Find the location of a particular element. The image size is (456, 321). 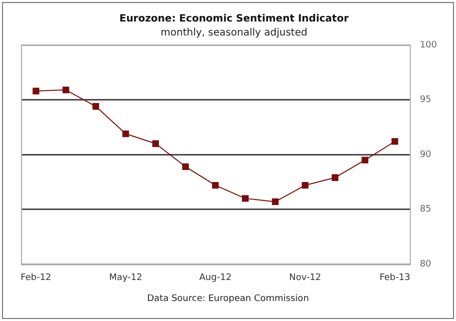

y-tick-label: 90 is located at coordinates (426, 155).